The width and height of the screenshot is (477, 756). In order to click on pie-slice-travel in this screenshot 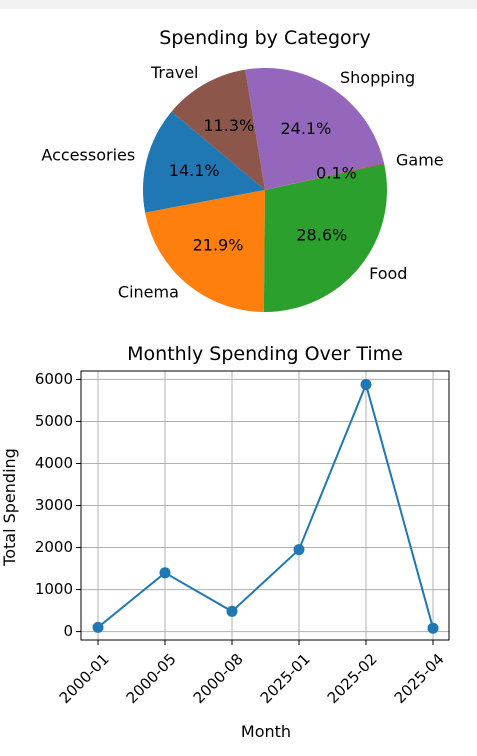, I will do `click(218, 129)`.